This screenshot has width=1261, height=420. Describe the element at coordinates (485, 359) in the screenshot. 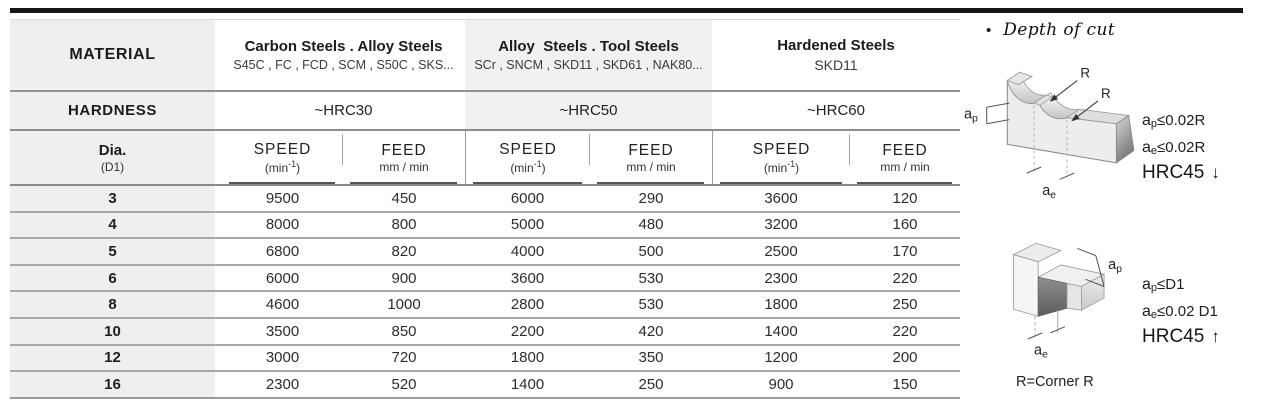

I see `table-row: 12 3000 720 1800 350 1200 200` at that location.